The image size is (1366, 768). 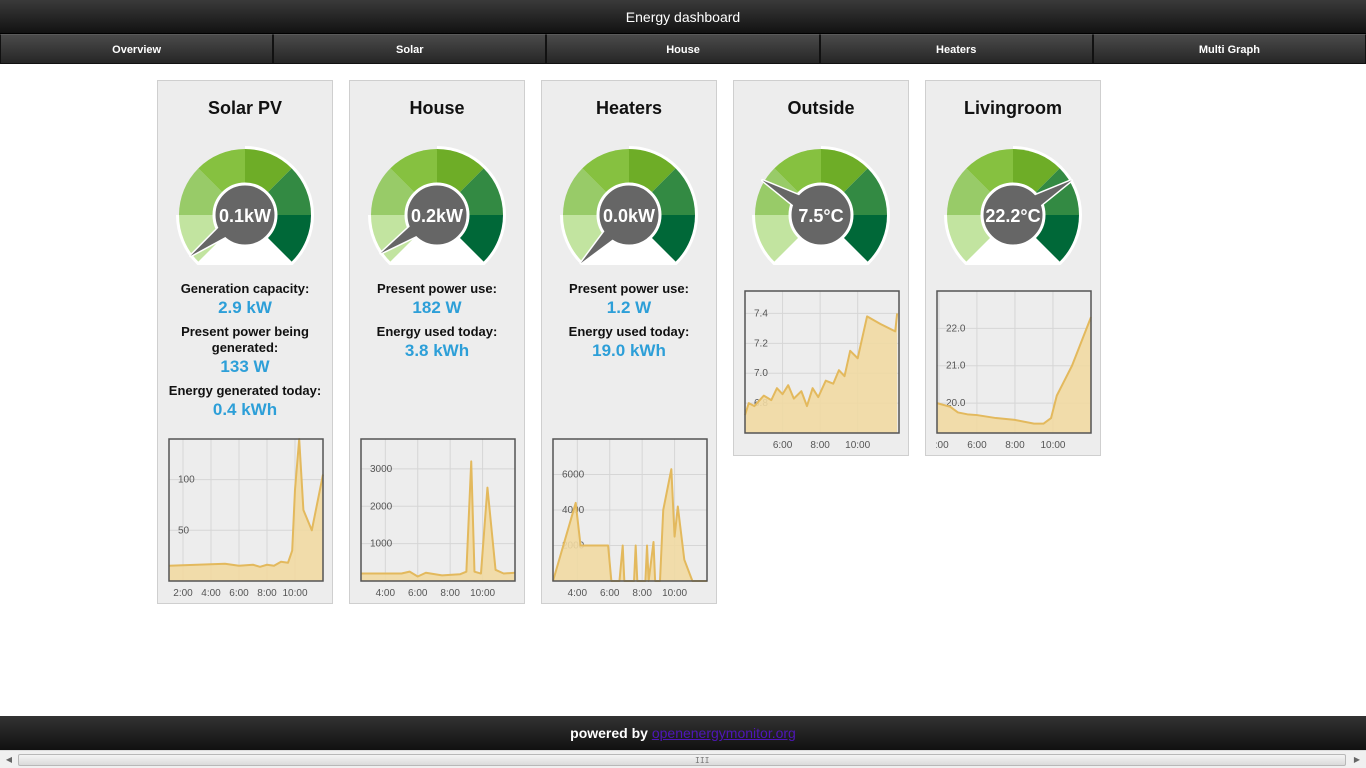 What do you see at coordinates (437, 307) in the screenshot?
I see `stat-value: 182 W` at bounding box center [437, 307].